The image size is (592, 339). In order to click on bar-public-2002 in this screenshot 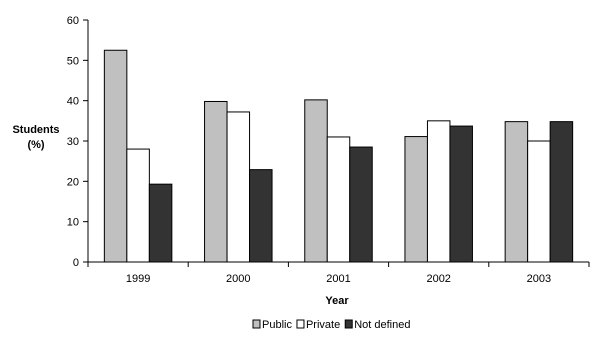, I will do `click(416, 199)`.